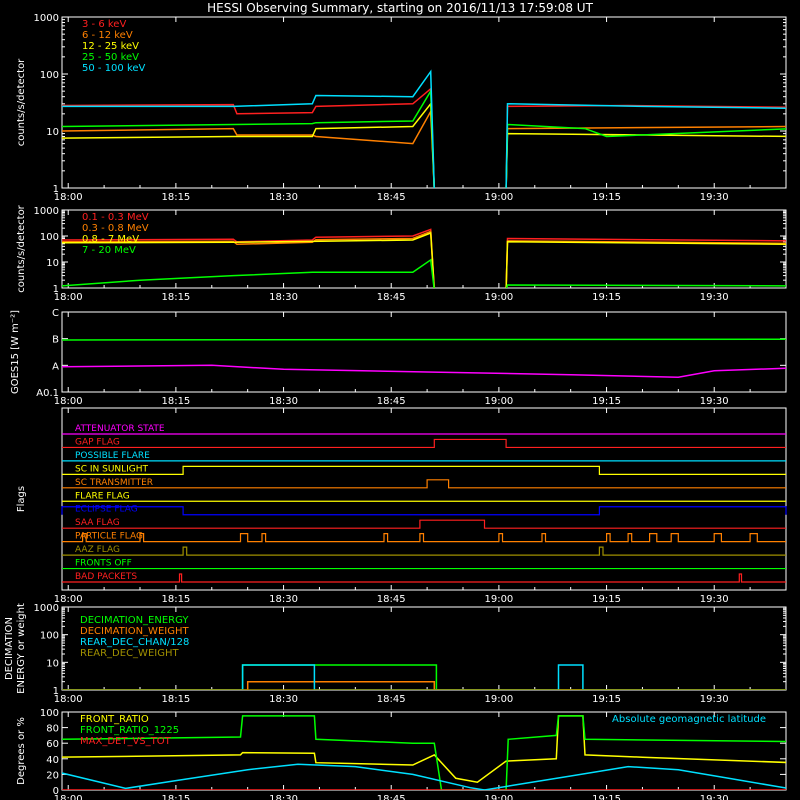 The width and height of the screenshot is (800, 800). I want to click on y-tick-label: 20, so click(52, 775).